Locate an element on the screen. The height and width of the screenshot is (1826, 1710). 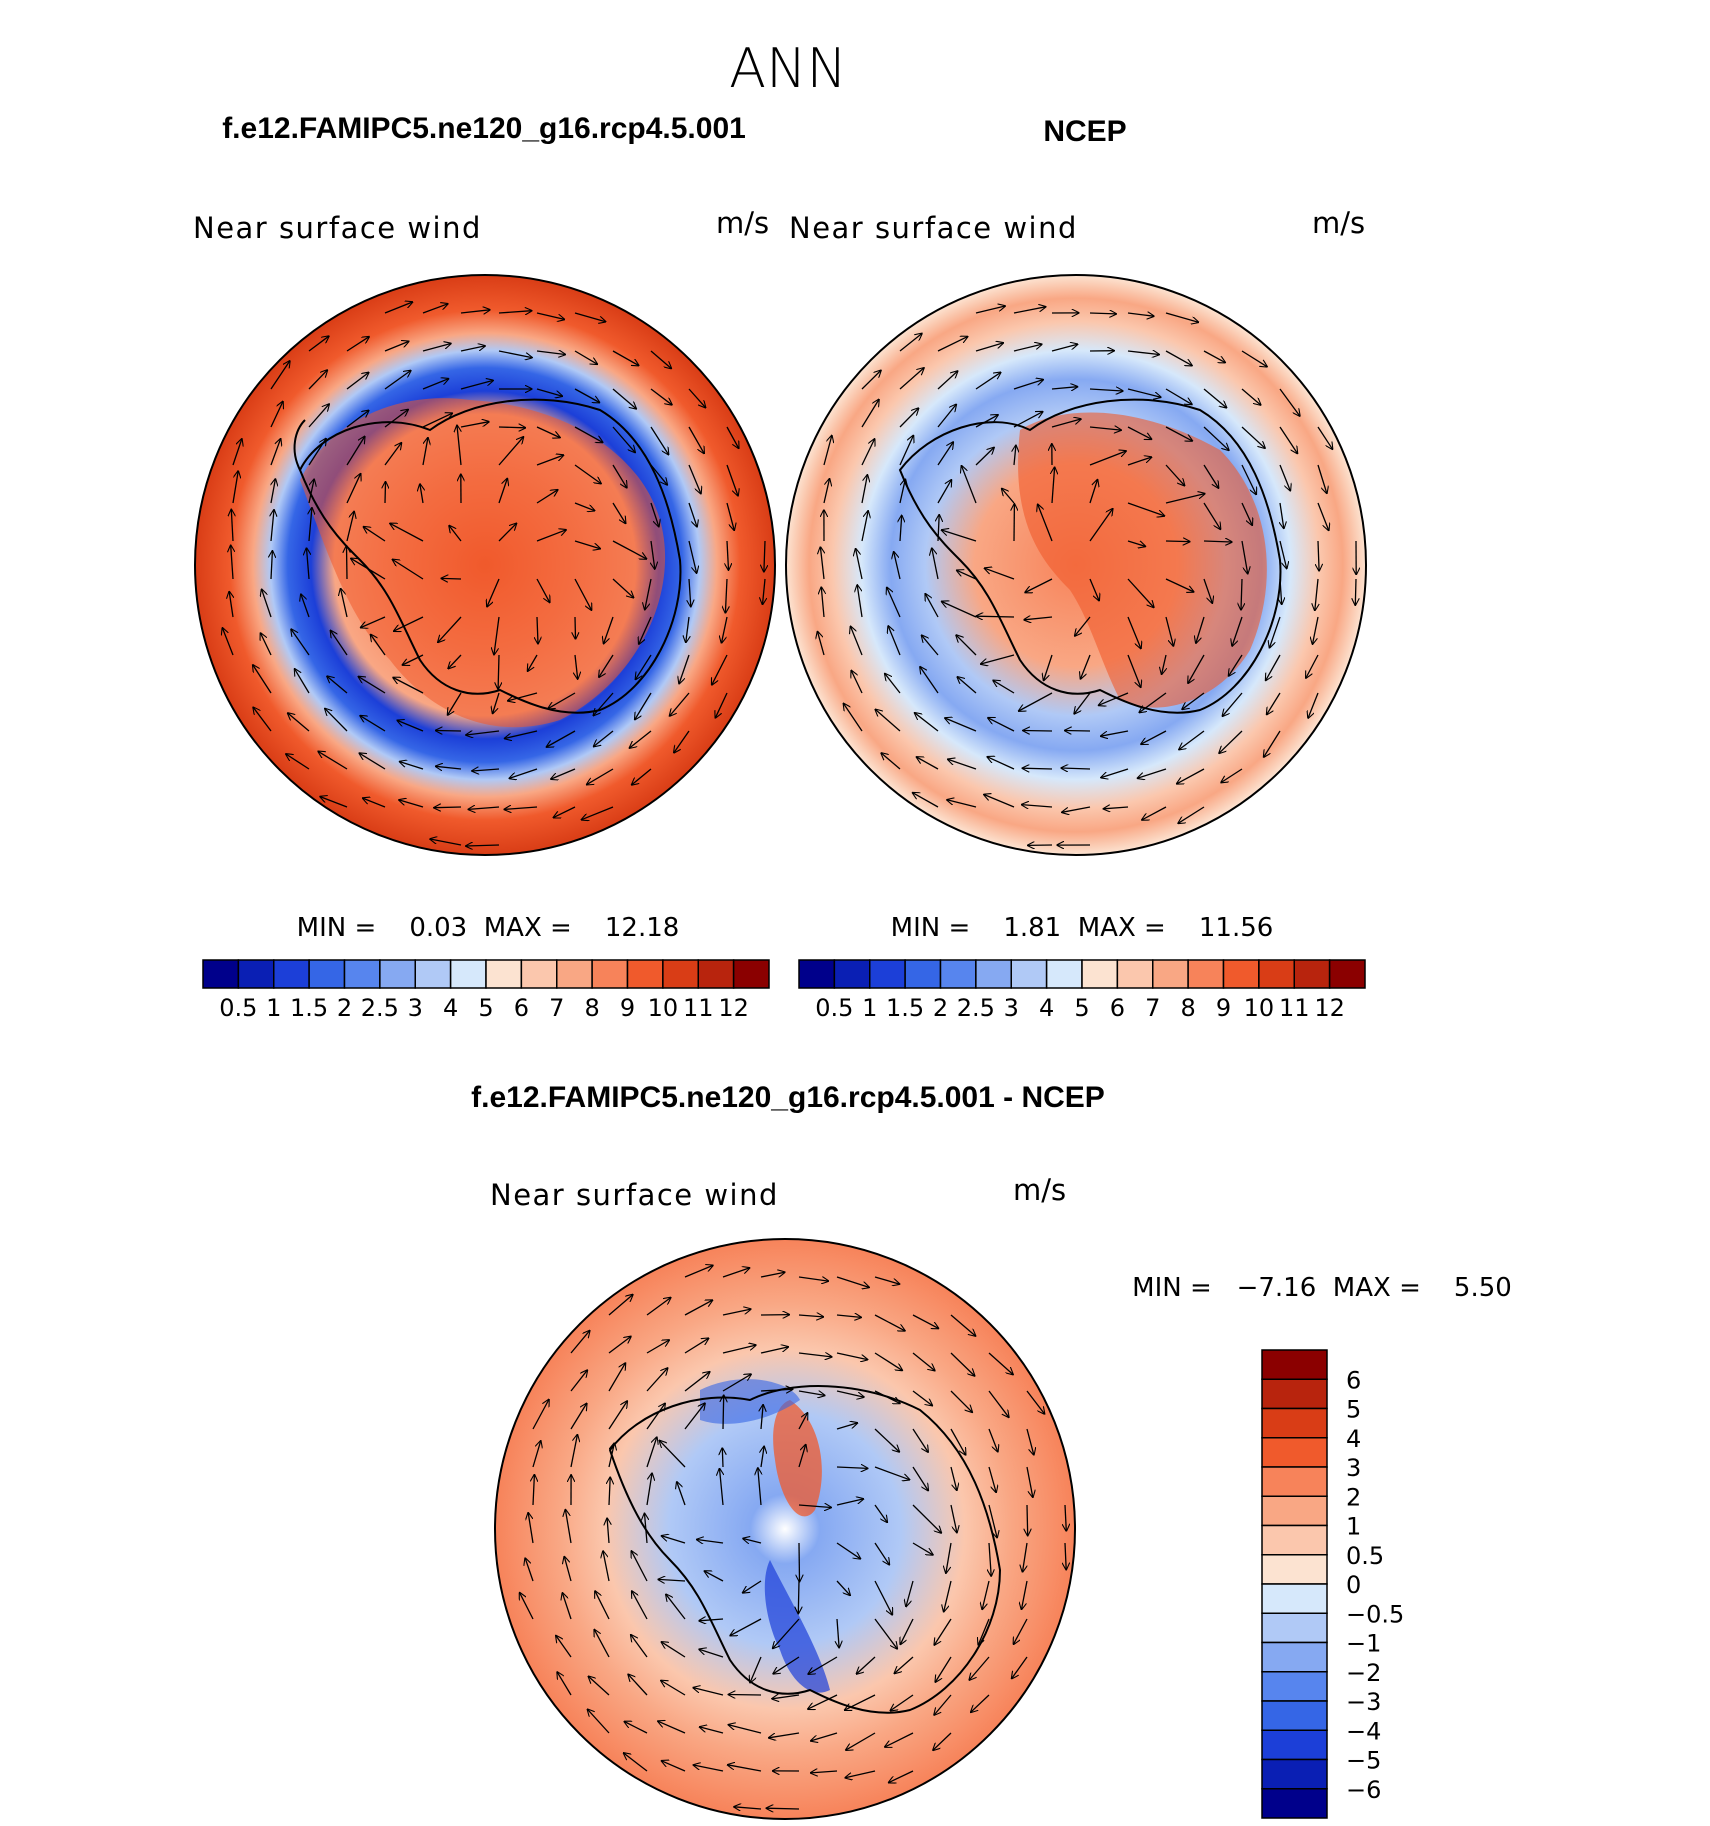
colorbar-tick-label: 6 is located at coordinates (521, 1008).